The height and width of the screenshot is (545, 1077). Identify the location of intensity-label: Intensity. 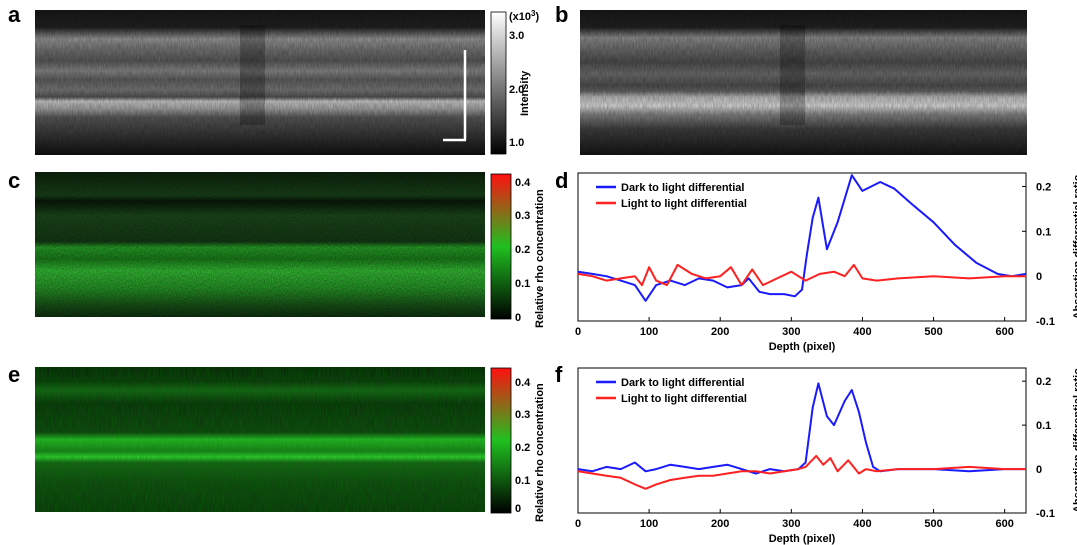
(525, 93).